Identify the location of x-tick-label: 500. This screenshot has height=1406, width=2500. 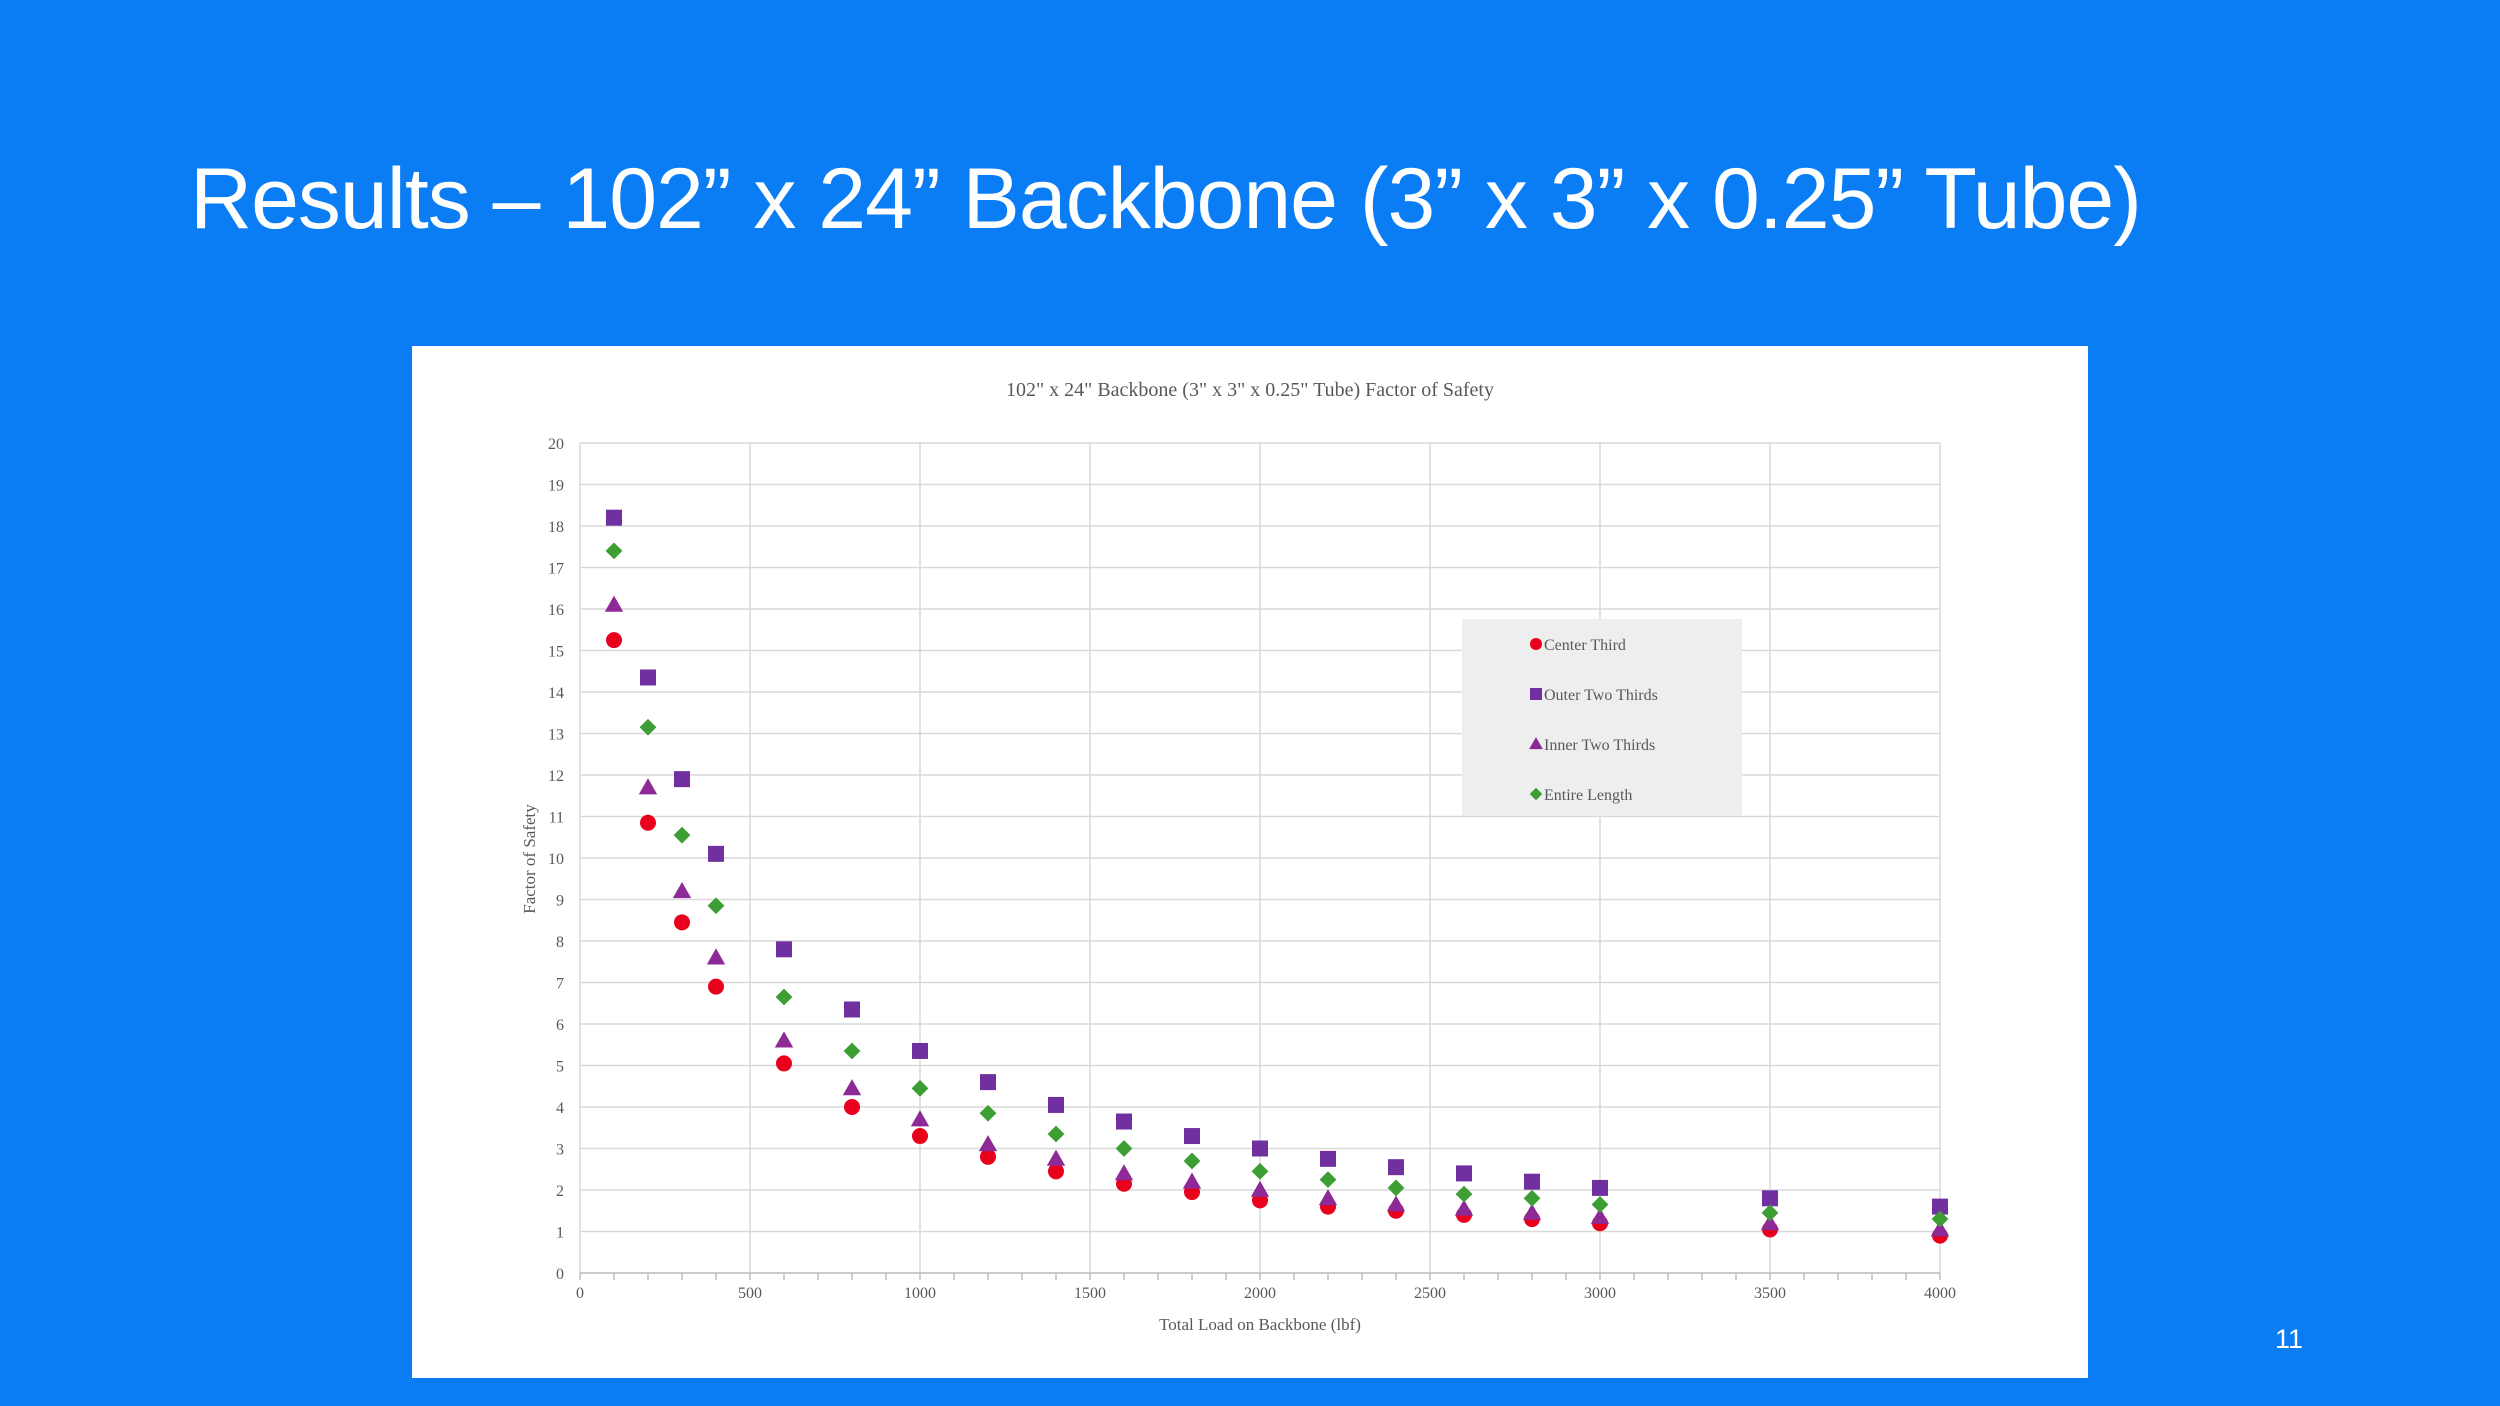
(750, 1293).